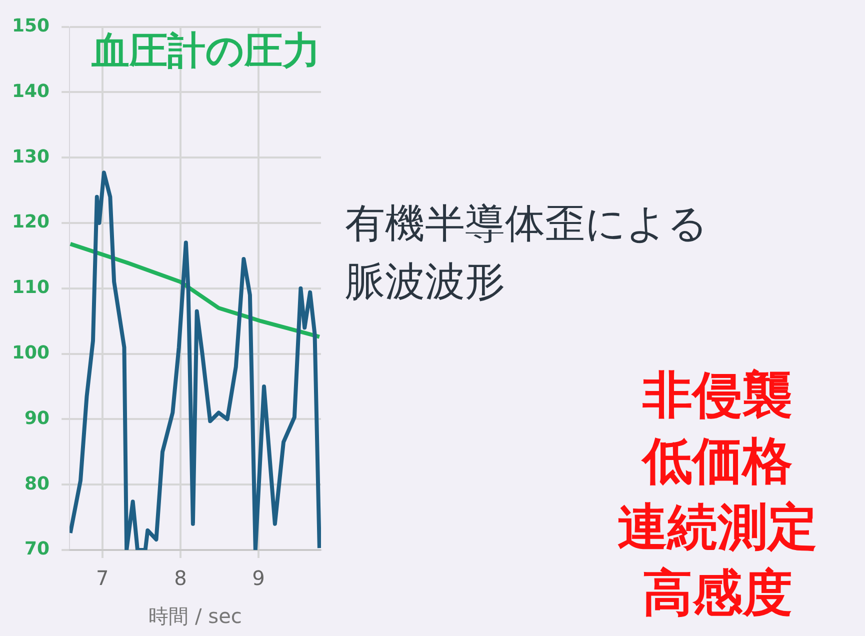 The image size is (865, 636). I want to click on chart-title: 血圧計の圧力, so click(205, 50).